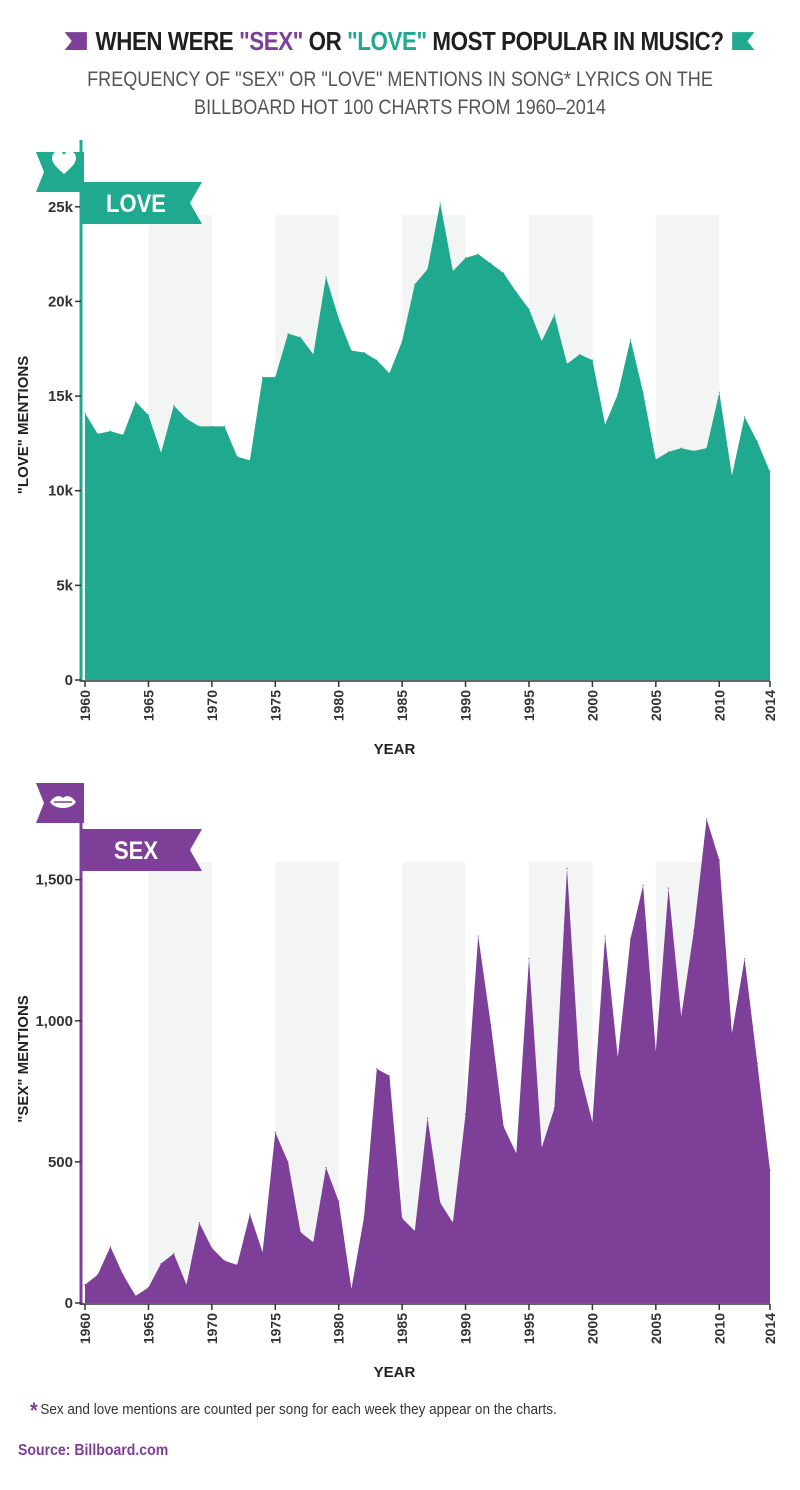 Image resolution: width=800 pixels, height=1490 pixels. I want to click on y-tick-label: 10k, so click(61, 491).